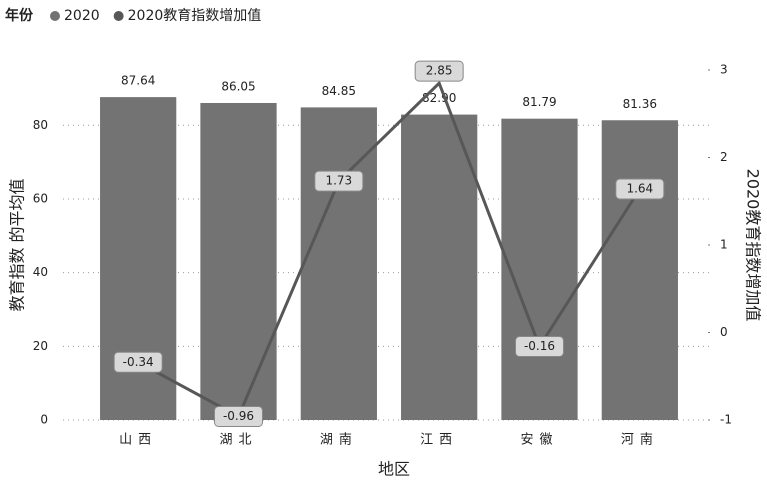  Describe the element at coordinates (539, 102) in the screenshot. I see `data-label: 81.79` at that location.